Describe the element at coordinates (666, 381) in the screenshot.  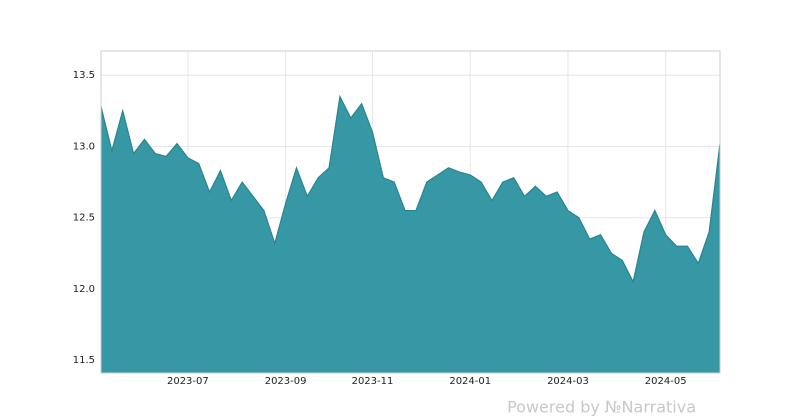
I see `x-tick-label: 2024-05` at that location.